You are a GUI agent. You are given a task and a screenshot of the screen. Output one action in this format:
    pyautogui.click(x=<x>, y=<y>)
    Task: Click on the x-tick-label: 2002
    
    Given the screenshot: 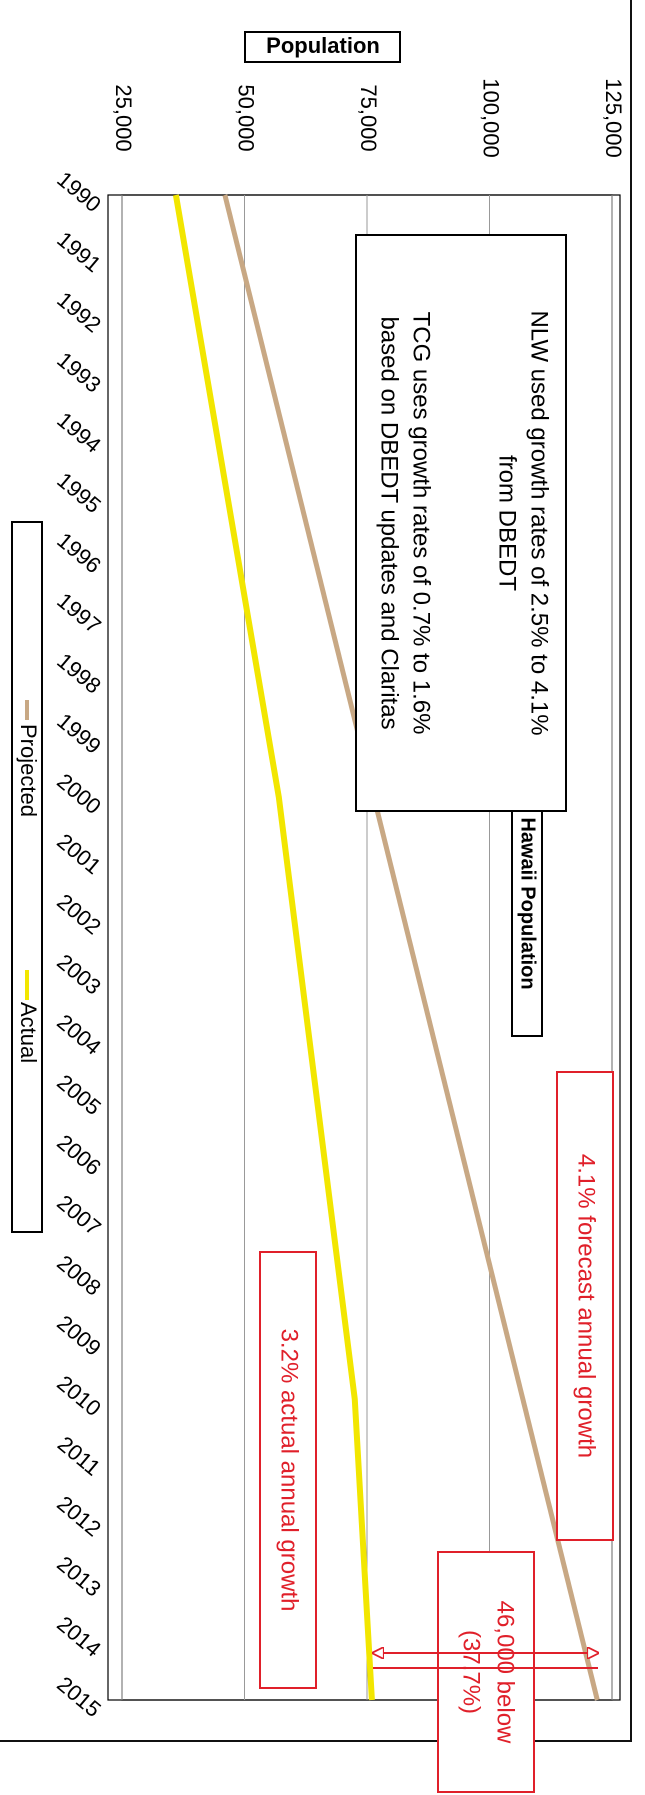 What is the action you would take?
    pyautogui.click(x=79, y=914)
    